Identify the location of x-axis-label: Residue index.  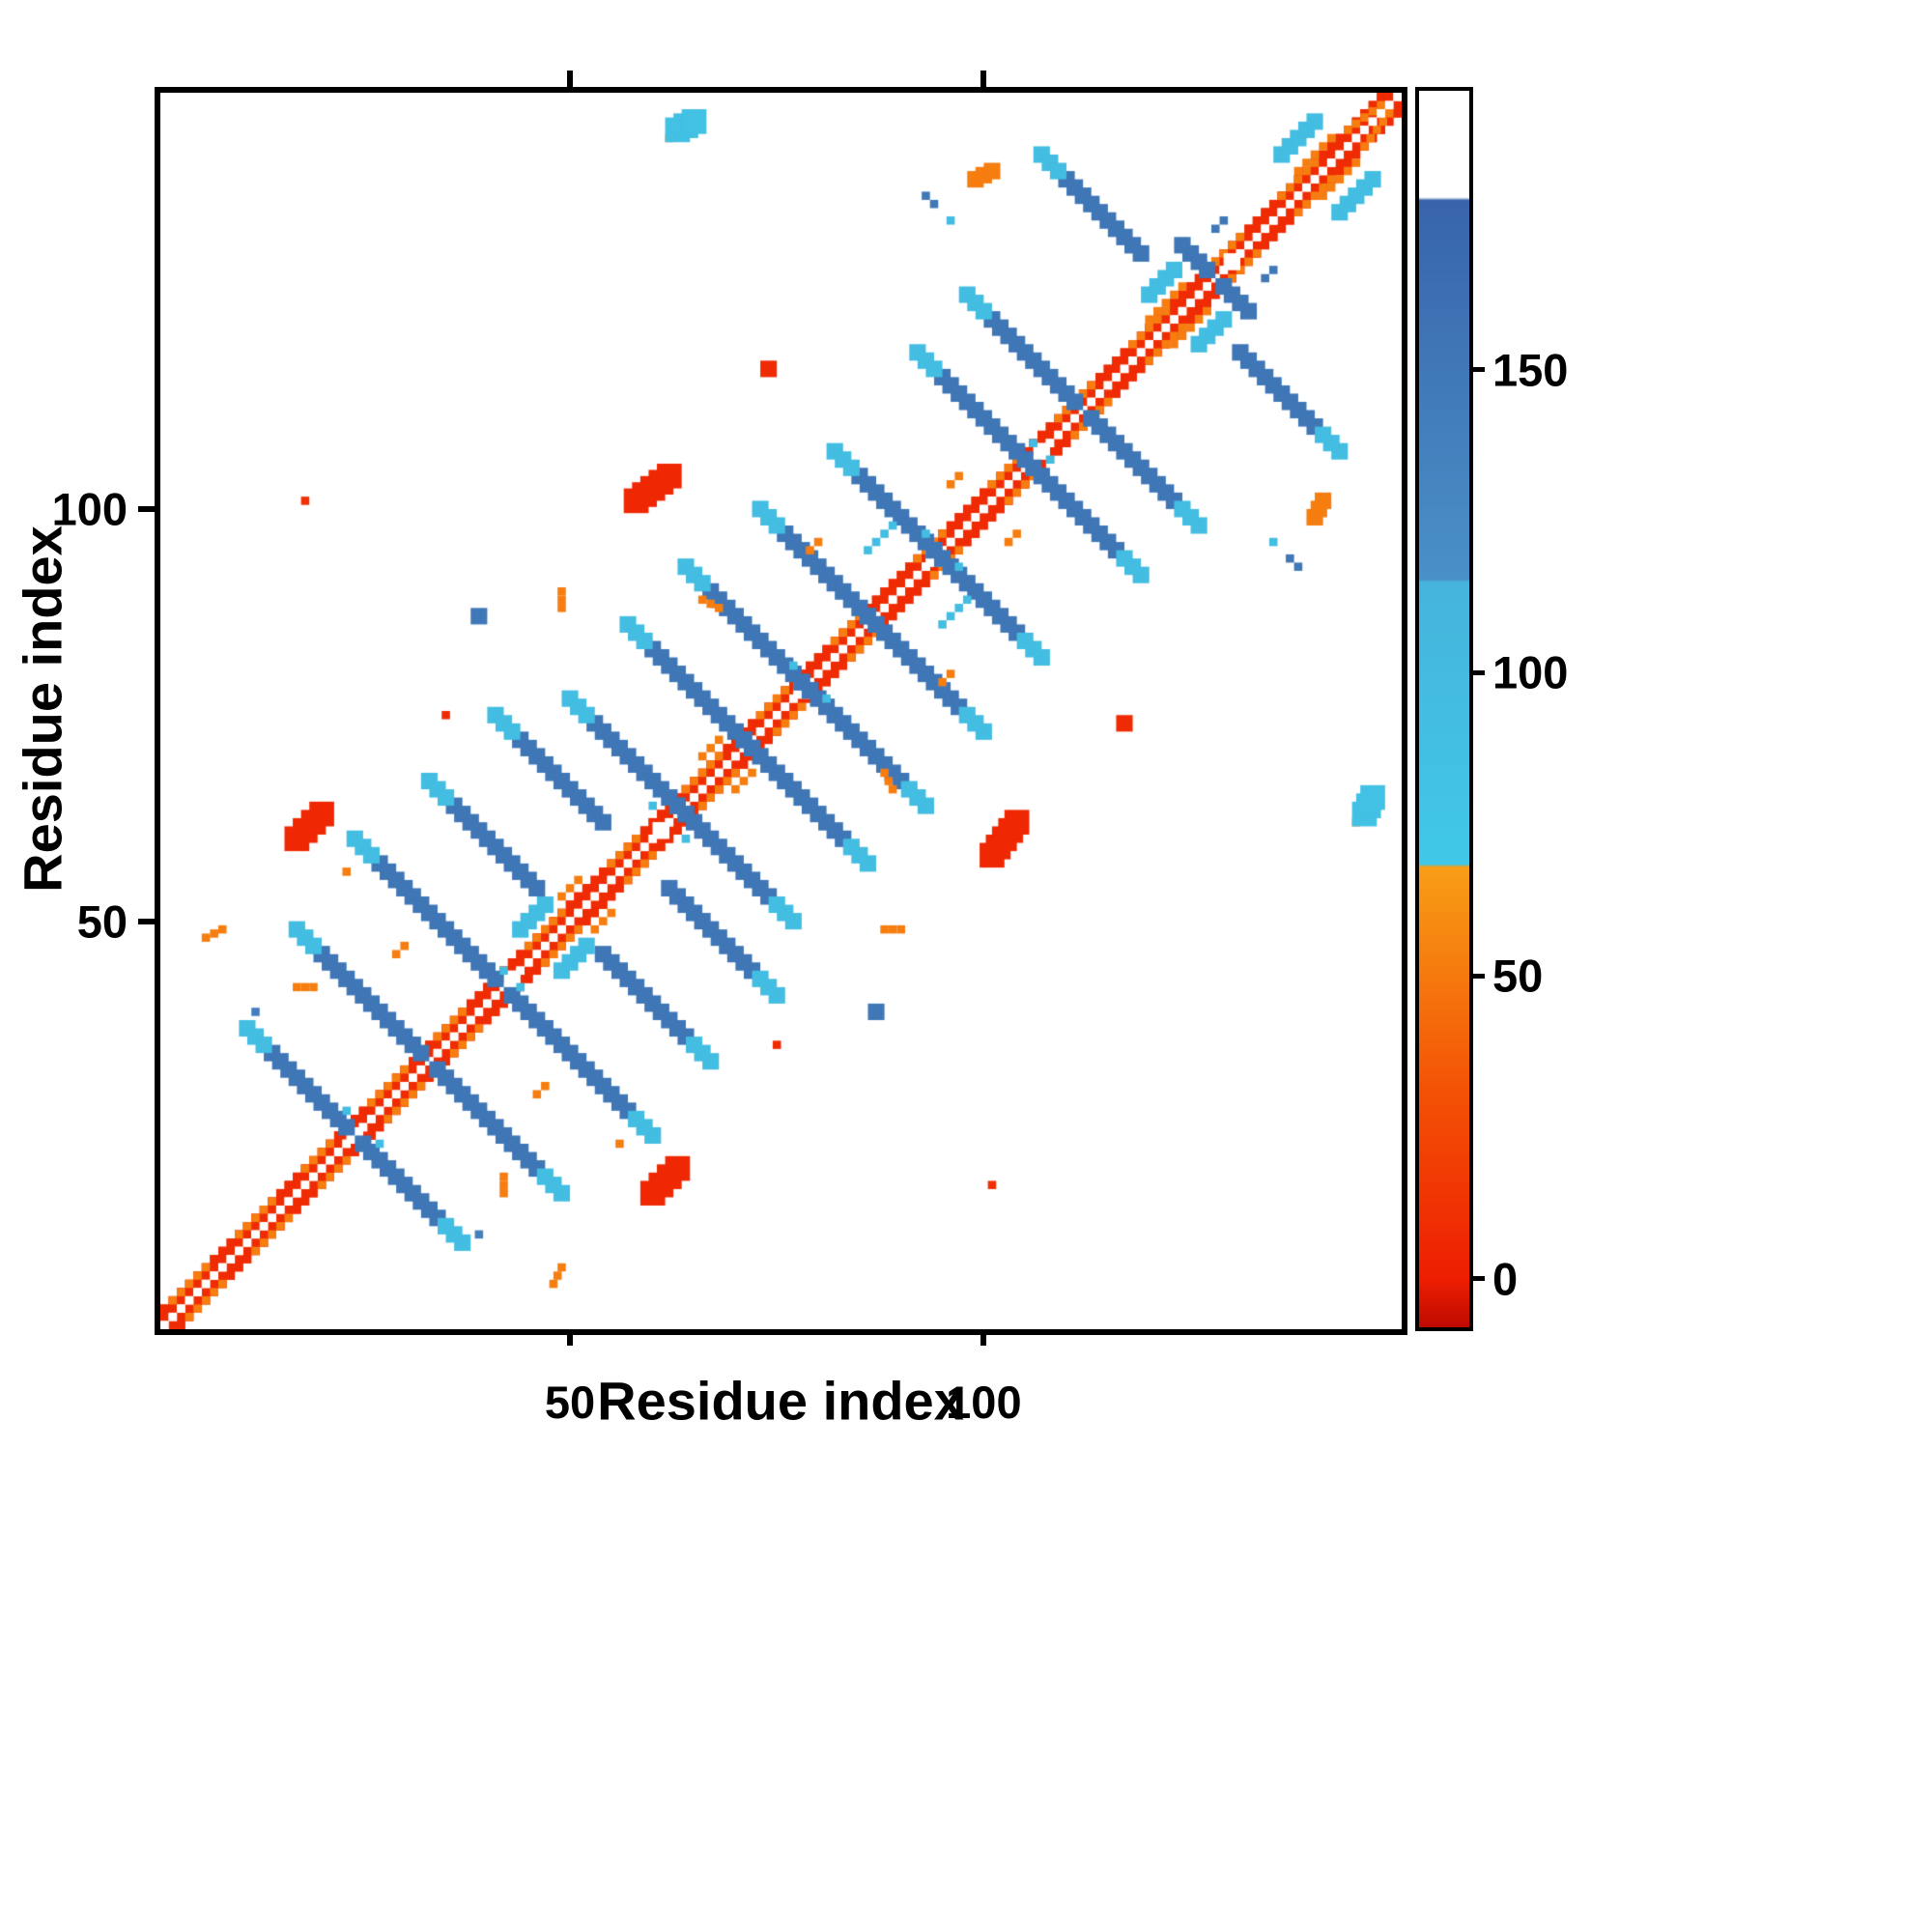
(780, 1401).